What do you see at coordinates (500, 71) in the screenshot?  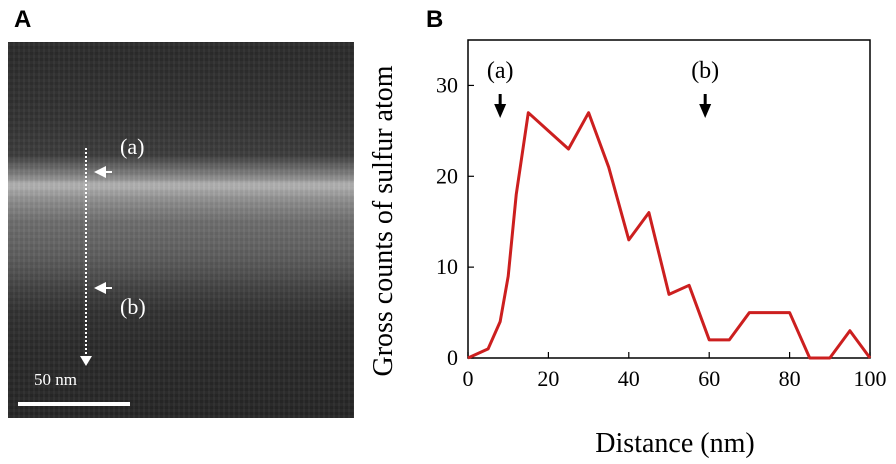 I see `annotation-label-a: (a)` at bounding box center [500, 71].